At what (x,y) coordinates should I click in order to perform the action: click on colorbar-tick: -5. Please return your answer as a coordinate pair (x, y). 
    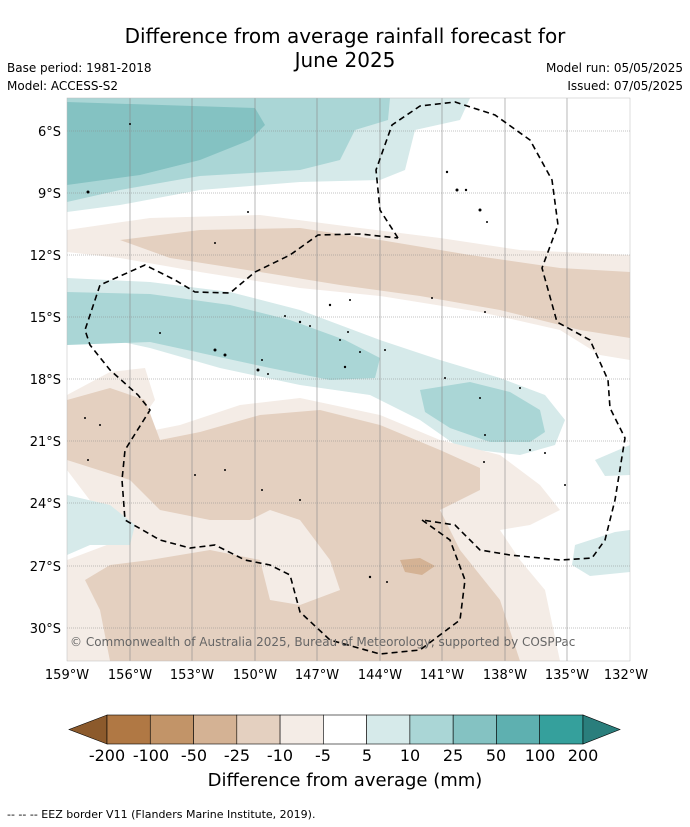
    Looking at the image, I should click on (323, 755).